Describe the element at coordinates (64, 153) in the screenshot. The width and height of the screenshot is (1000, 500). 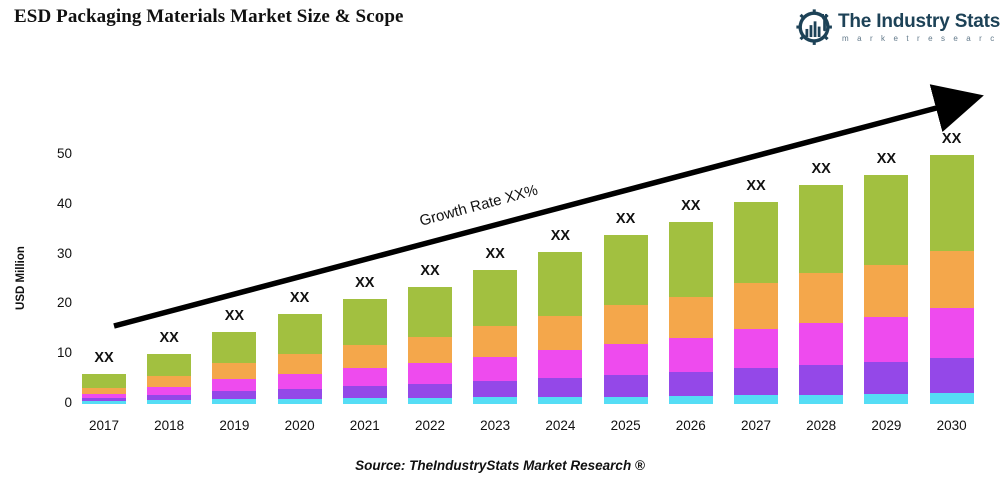
I see `y-tick-label: 50` at that location.